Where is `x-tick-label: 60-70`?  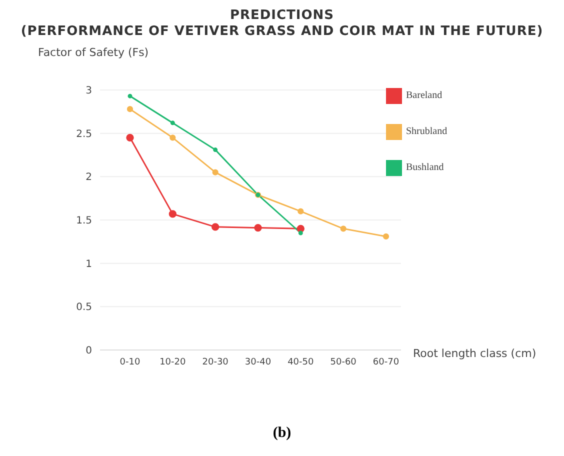
x-tick-label: 60-70 is located at coordinates (386, 362).